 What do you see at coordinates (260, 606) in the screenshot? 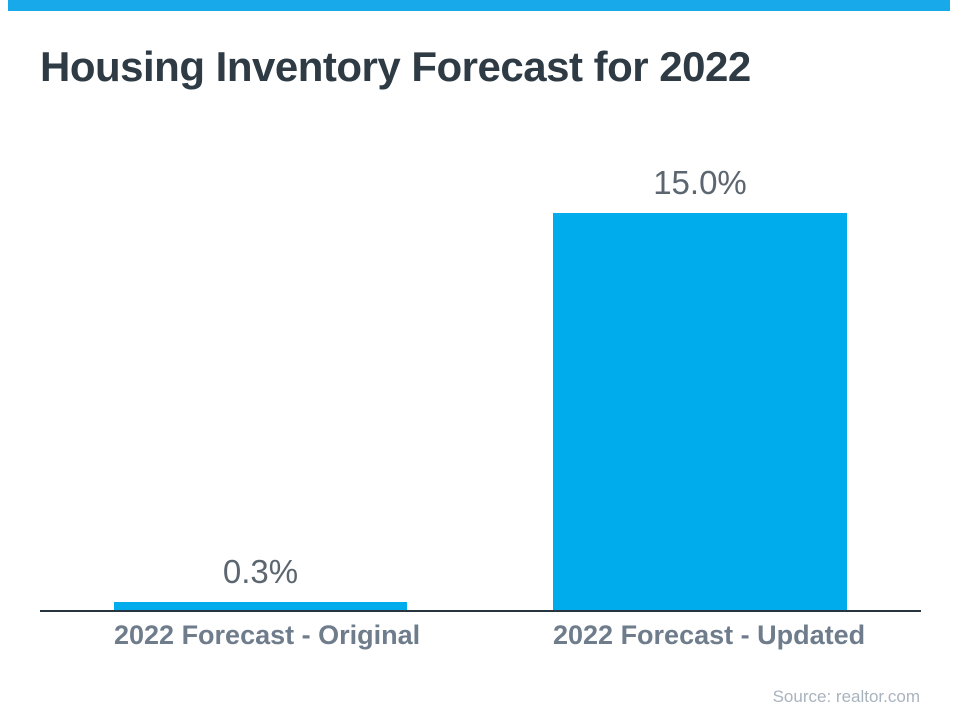
I see `bar-original` at bounding box center [260, 606].